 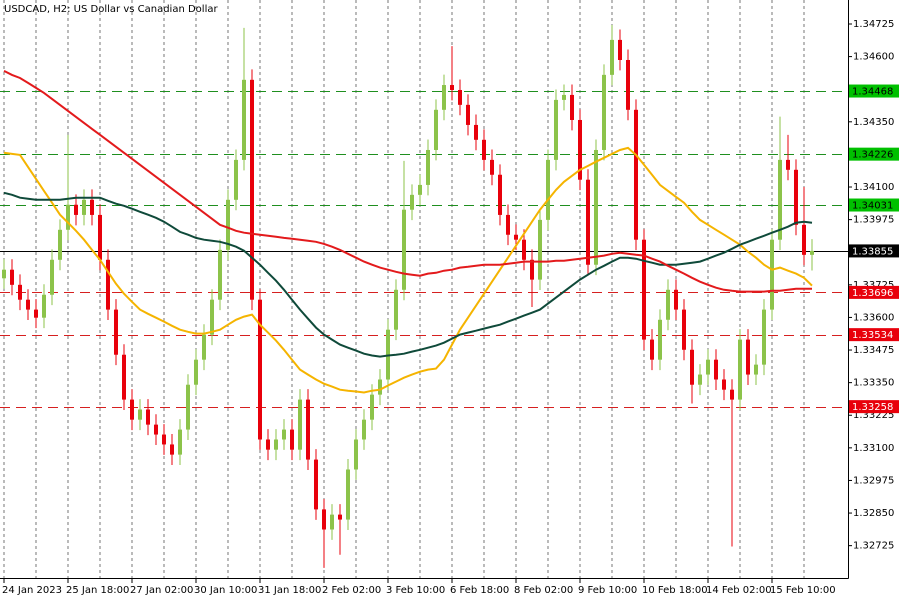 I want to click on y-tick-label: 1.33725, so click(x=873, y=285).